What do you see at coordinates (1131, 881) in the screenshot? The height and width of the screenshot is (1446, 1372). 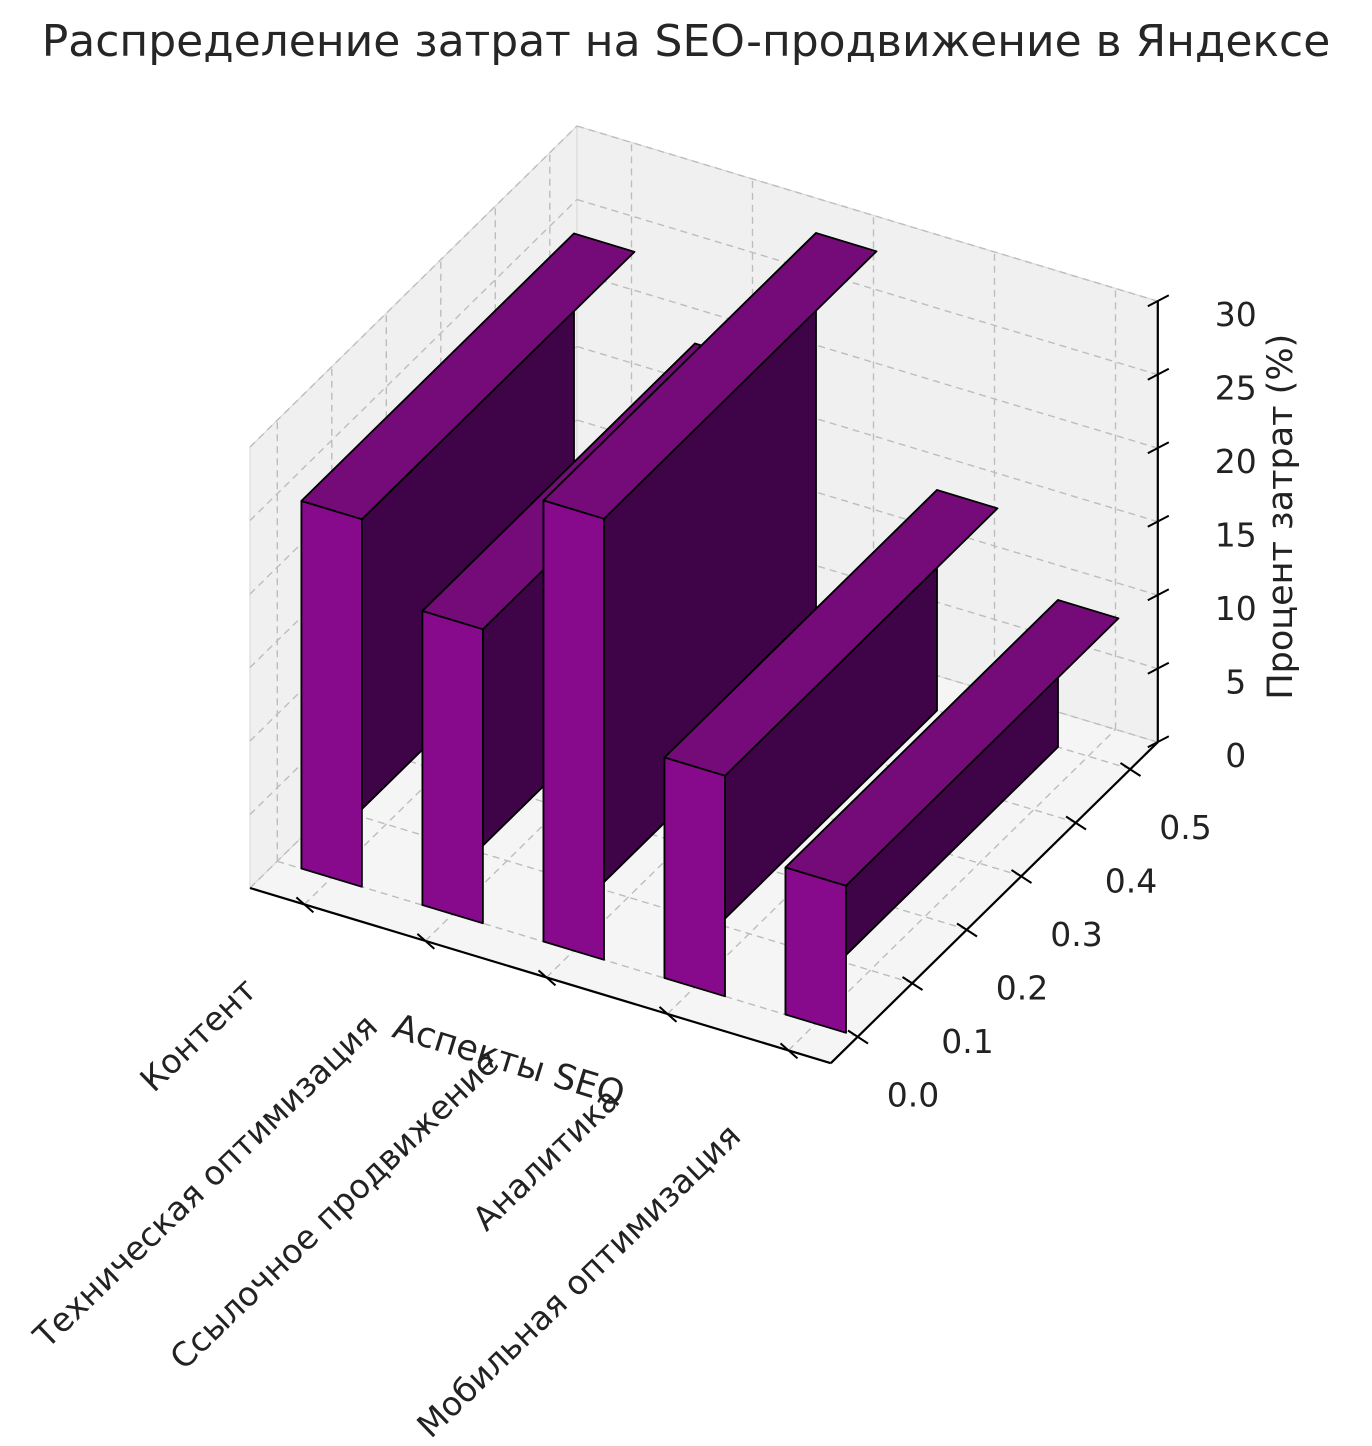 I see `y-tick-label: 0.4` at bounding box center [1131, 881].